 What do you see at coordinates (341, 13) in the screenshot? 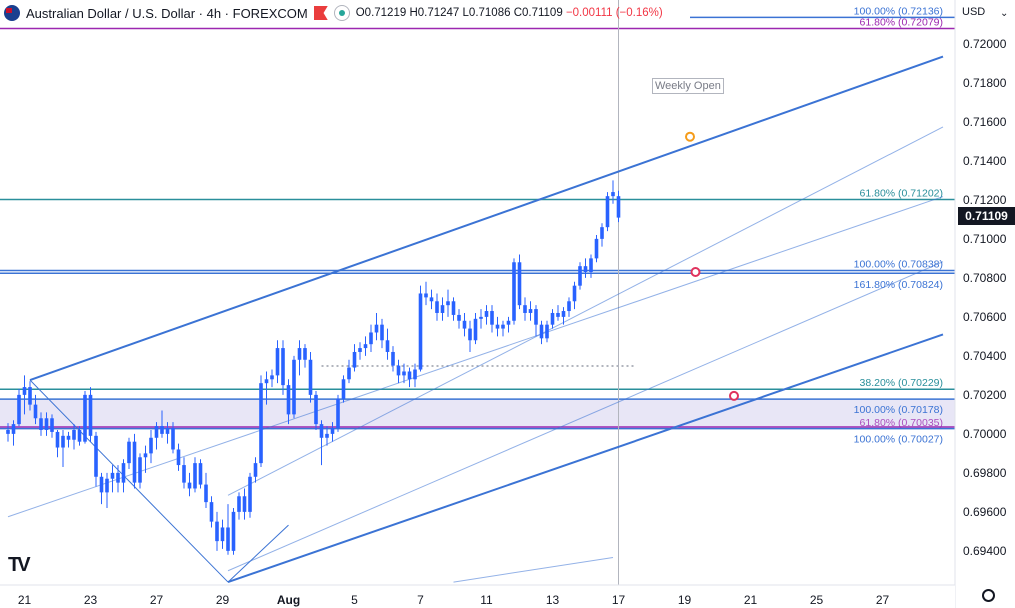
I see `market-status-icon` at bounding box center [341, 13].